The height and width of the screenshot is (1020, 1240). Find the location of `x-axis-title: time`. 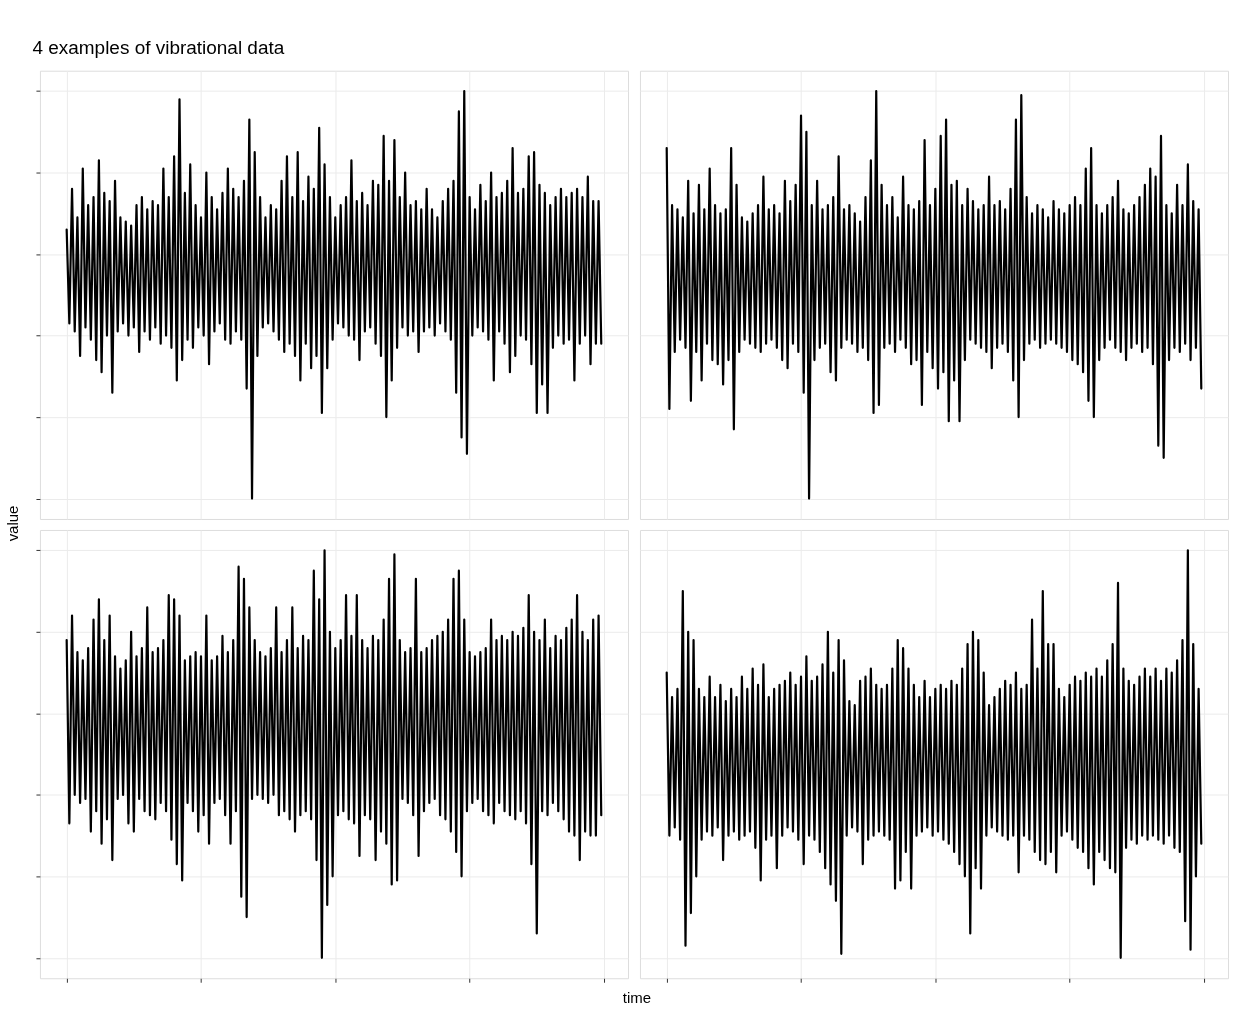

x-axis-title: time is located at coordinates (637, 998).